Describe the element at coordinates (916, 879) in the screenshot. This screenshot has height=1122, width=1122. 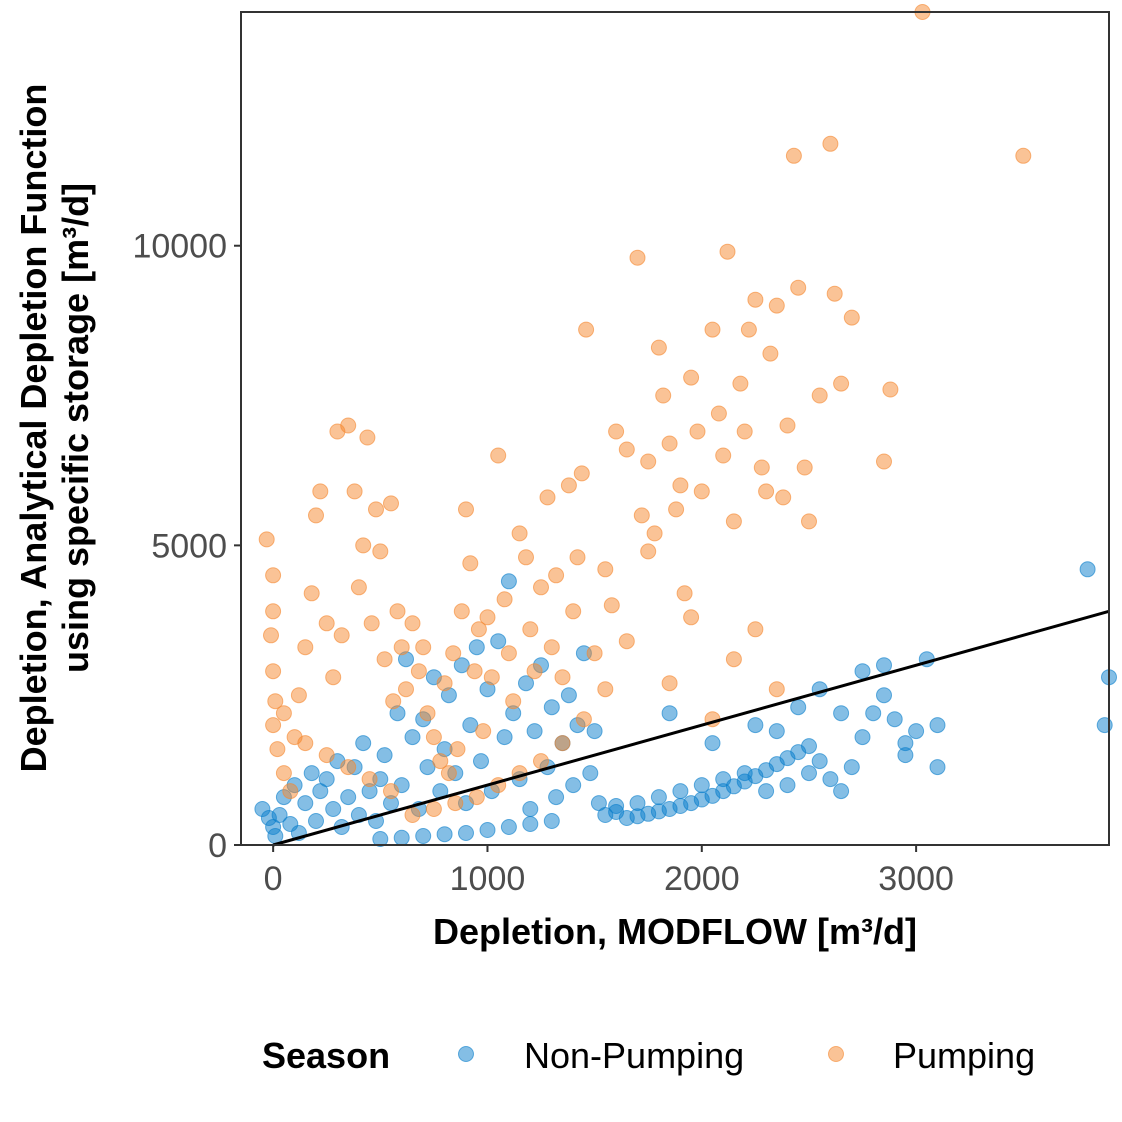
I see `x-tick-label: 3000` at that location.